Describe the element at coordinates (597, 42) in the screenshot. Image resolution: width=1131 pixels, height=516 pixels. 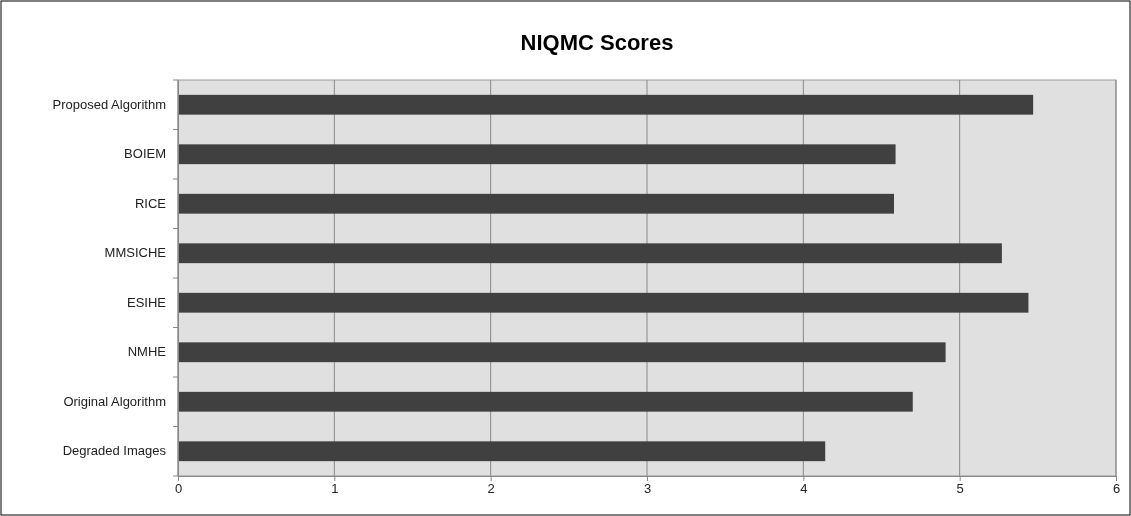
I see `chart-title: NIQMC Scores` at that location.